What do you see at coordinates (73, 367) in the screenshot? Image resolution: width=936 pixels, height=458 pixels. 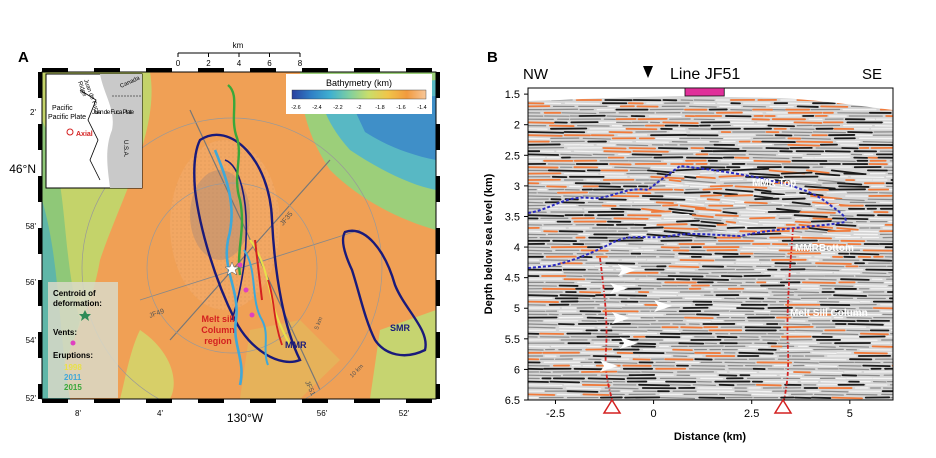 I see `legend-year-1998: 1998` at bounding box center [73, 367].